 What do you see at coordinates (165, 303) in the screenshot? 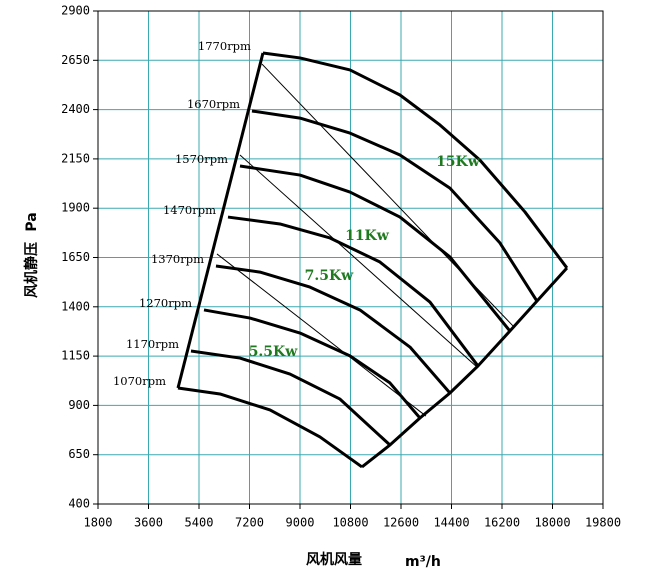
I see `rpm-label: 1270rpm` at bounding box center [165, 303].